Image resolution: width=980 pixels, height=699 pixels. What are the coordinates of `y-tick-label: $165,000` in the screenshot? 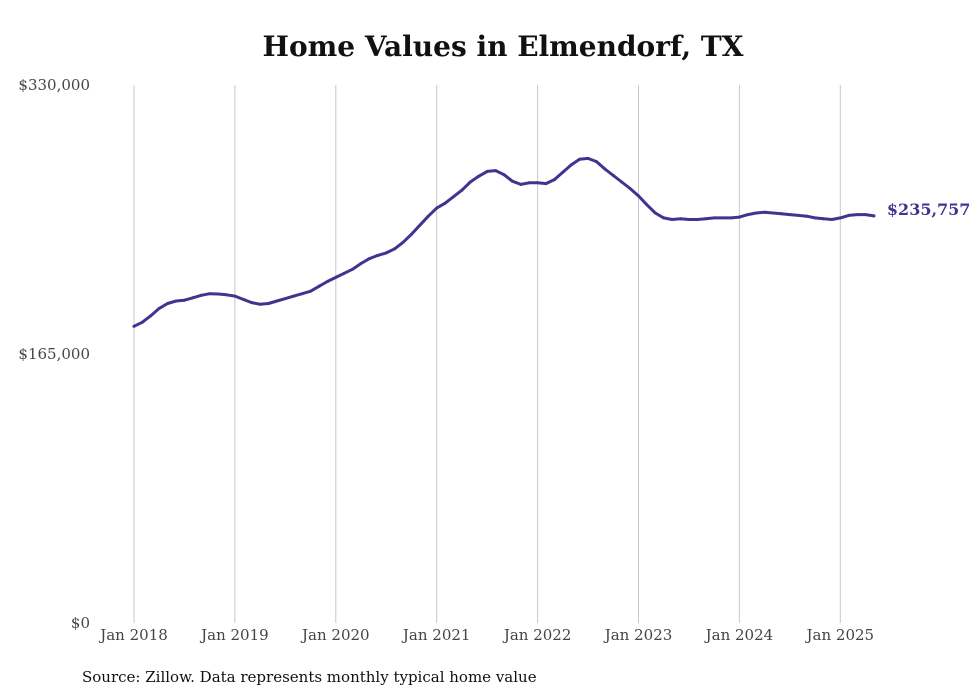 It's located at (54, 354).